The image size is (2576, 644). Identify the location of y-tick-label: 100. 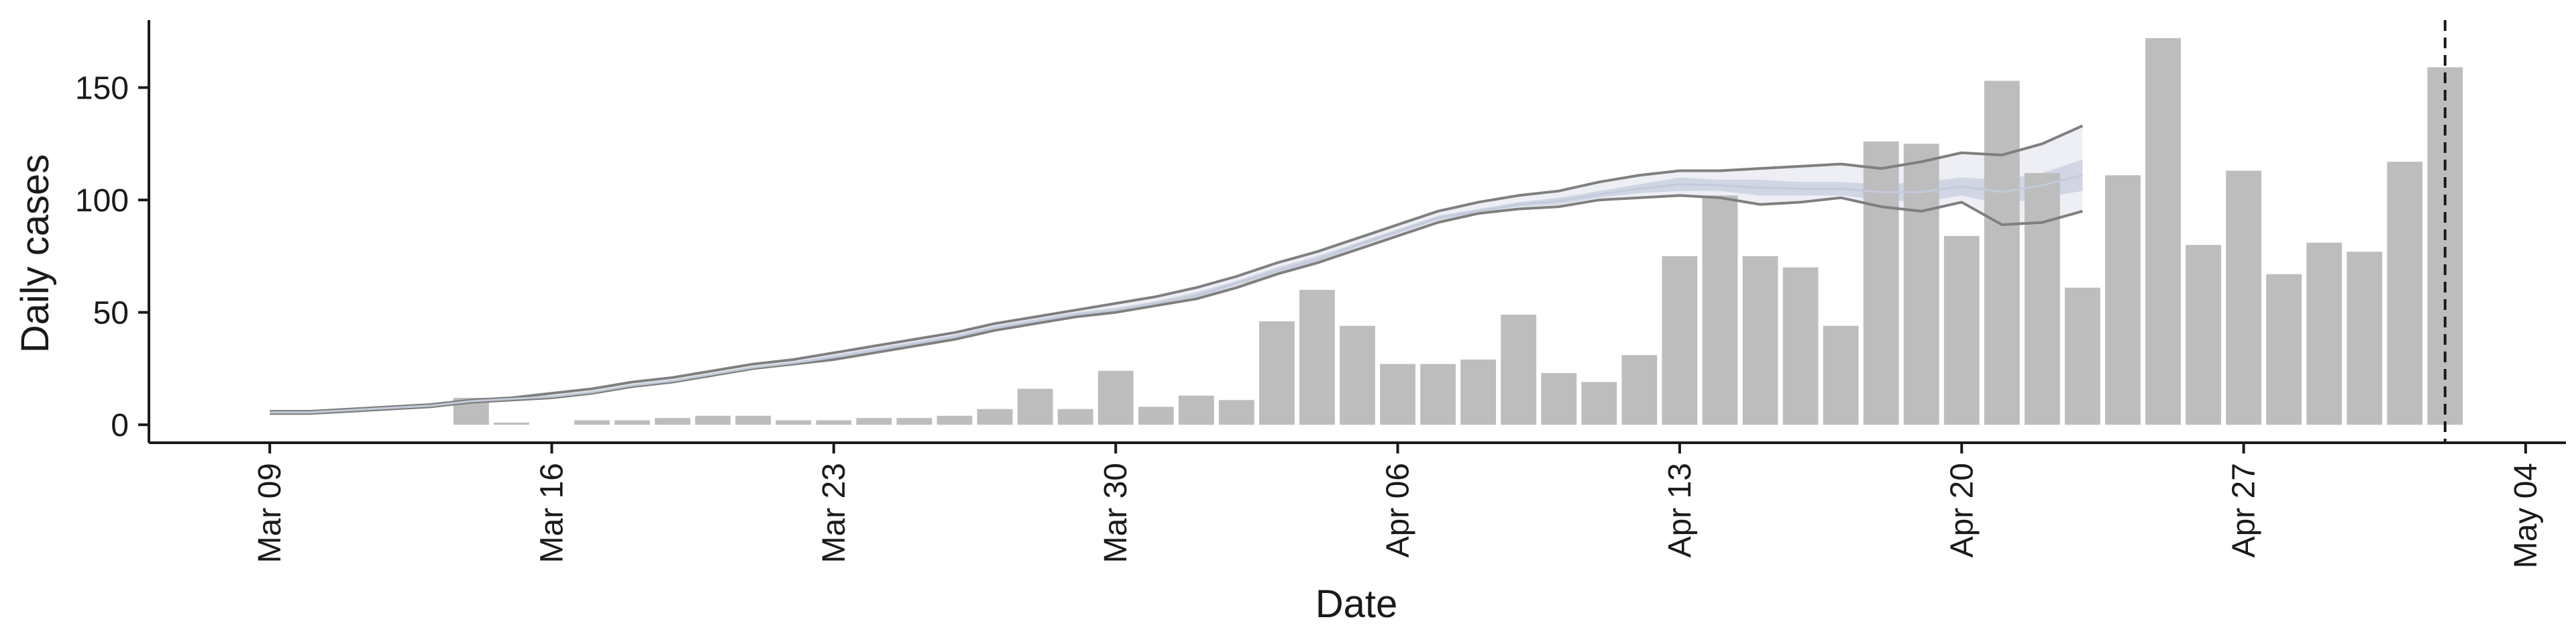
(102, 201).